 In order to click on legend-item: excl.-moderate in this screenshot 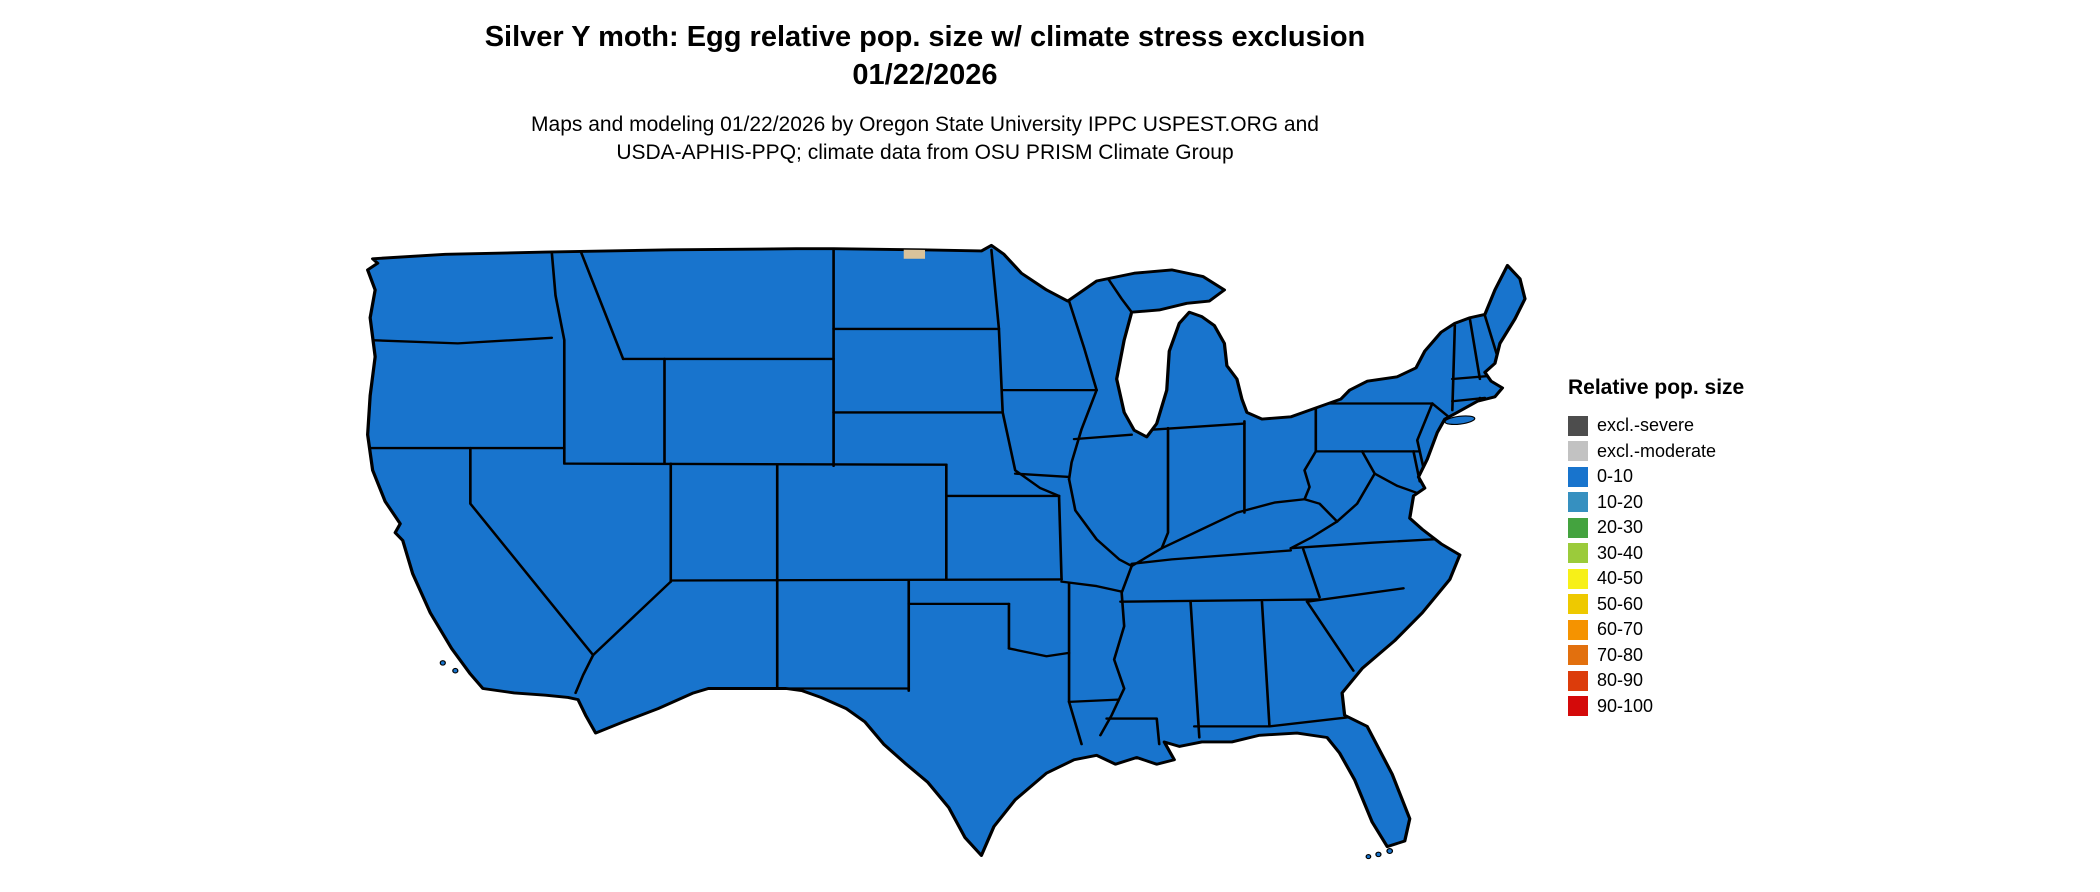, I will do `click(1698, 452)`.